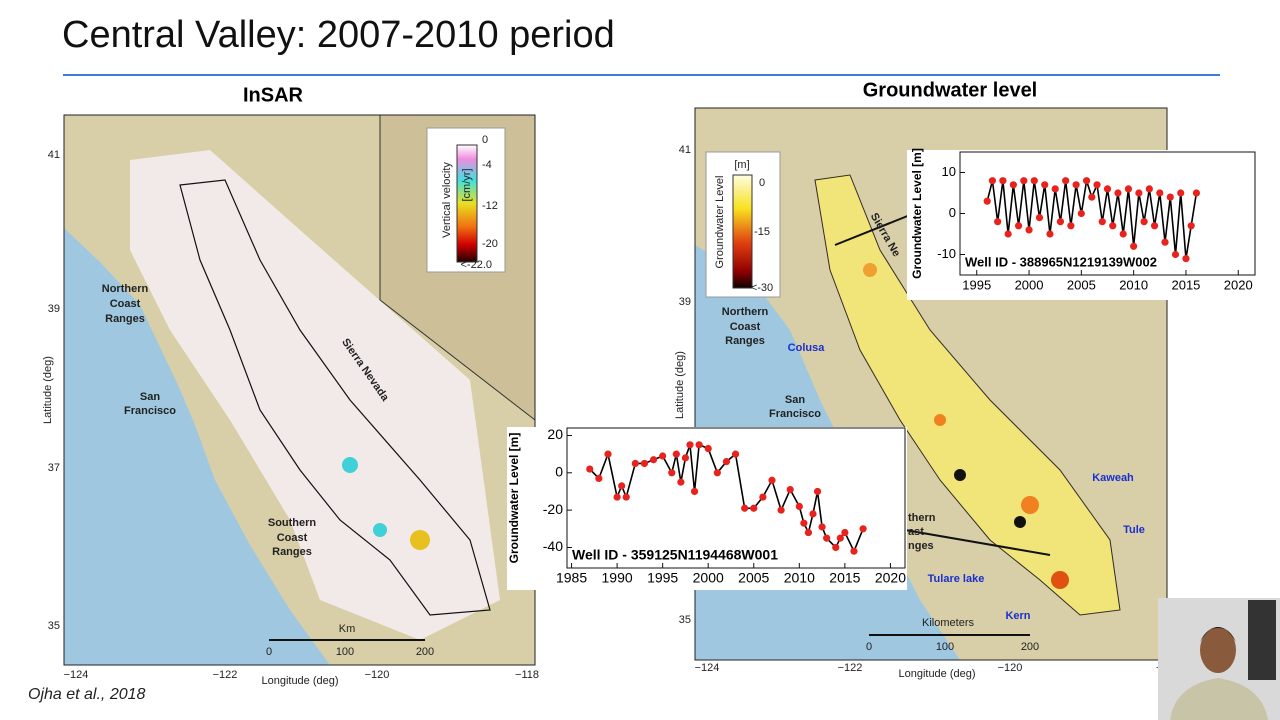  Describe the element at coordinates (559, 472) in the screenshot. I see `y-tick-label: 0` at that location.